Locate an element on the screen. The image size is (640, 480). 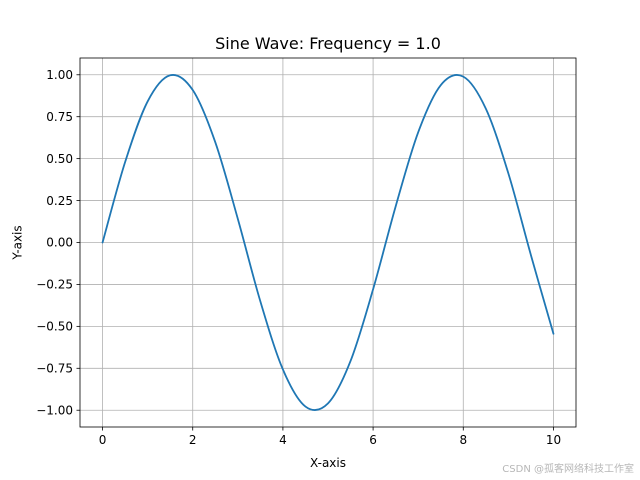
y-tick-label: −1.00 is located at coordinates (54, 410).